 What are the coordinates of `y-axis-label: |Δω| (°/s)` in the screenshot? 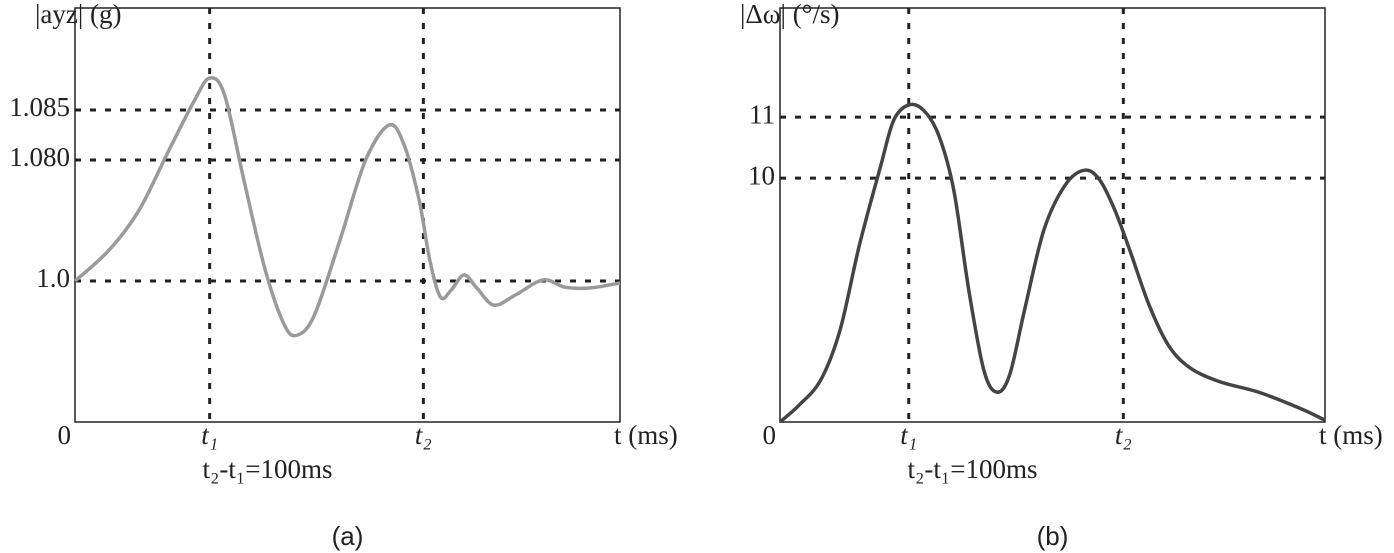 It's located at (789, 14).